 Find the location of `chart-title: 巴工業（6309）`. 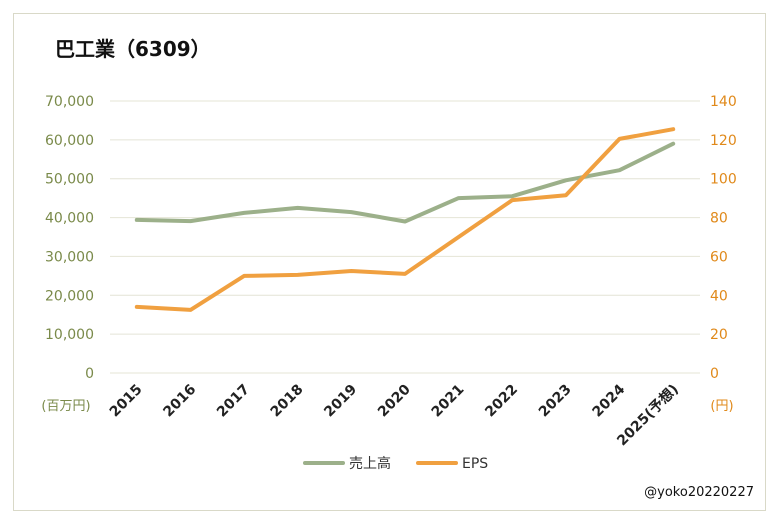

chart-title: 巴工業（6309） is located at coordinates (133, 49).